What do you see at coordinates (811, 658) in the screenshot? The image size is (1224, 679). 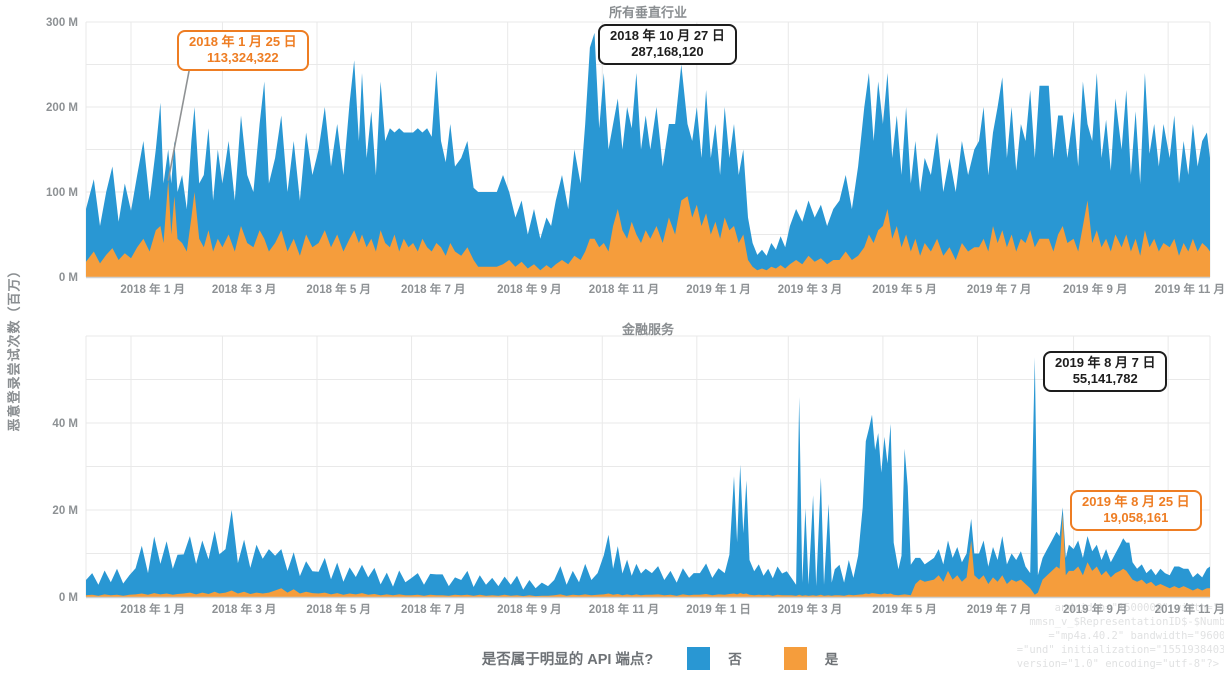 I see `legend-item-yes: 是` at bounding box center [811, 658].